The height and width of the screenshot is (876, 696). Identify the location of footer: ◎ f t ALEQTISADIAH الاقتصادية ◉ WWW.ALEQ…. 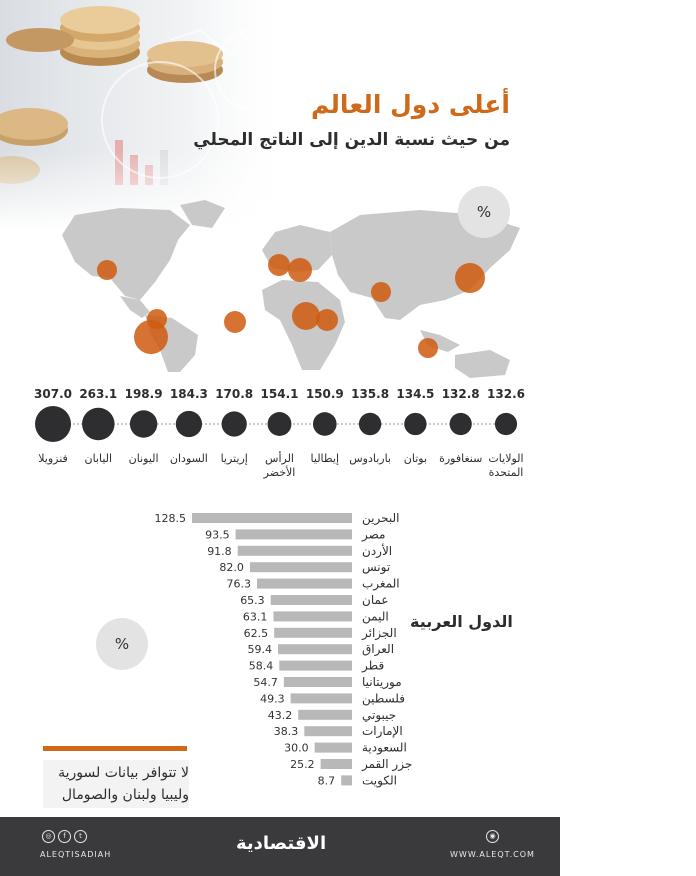
(280, 846).